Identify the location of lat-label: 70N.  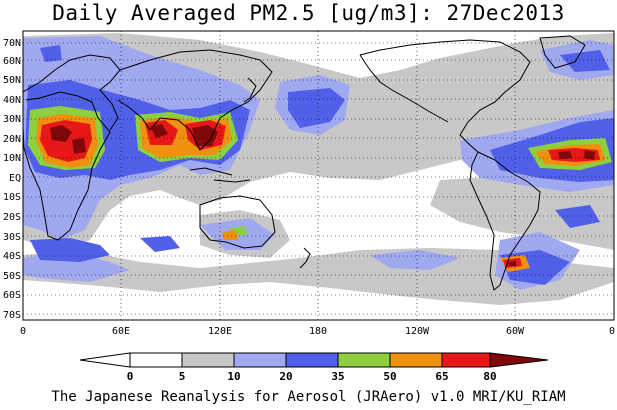
(12, 43).